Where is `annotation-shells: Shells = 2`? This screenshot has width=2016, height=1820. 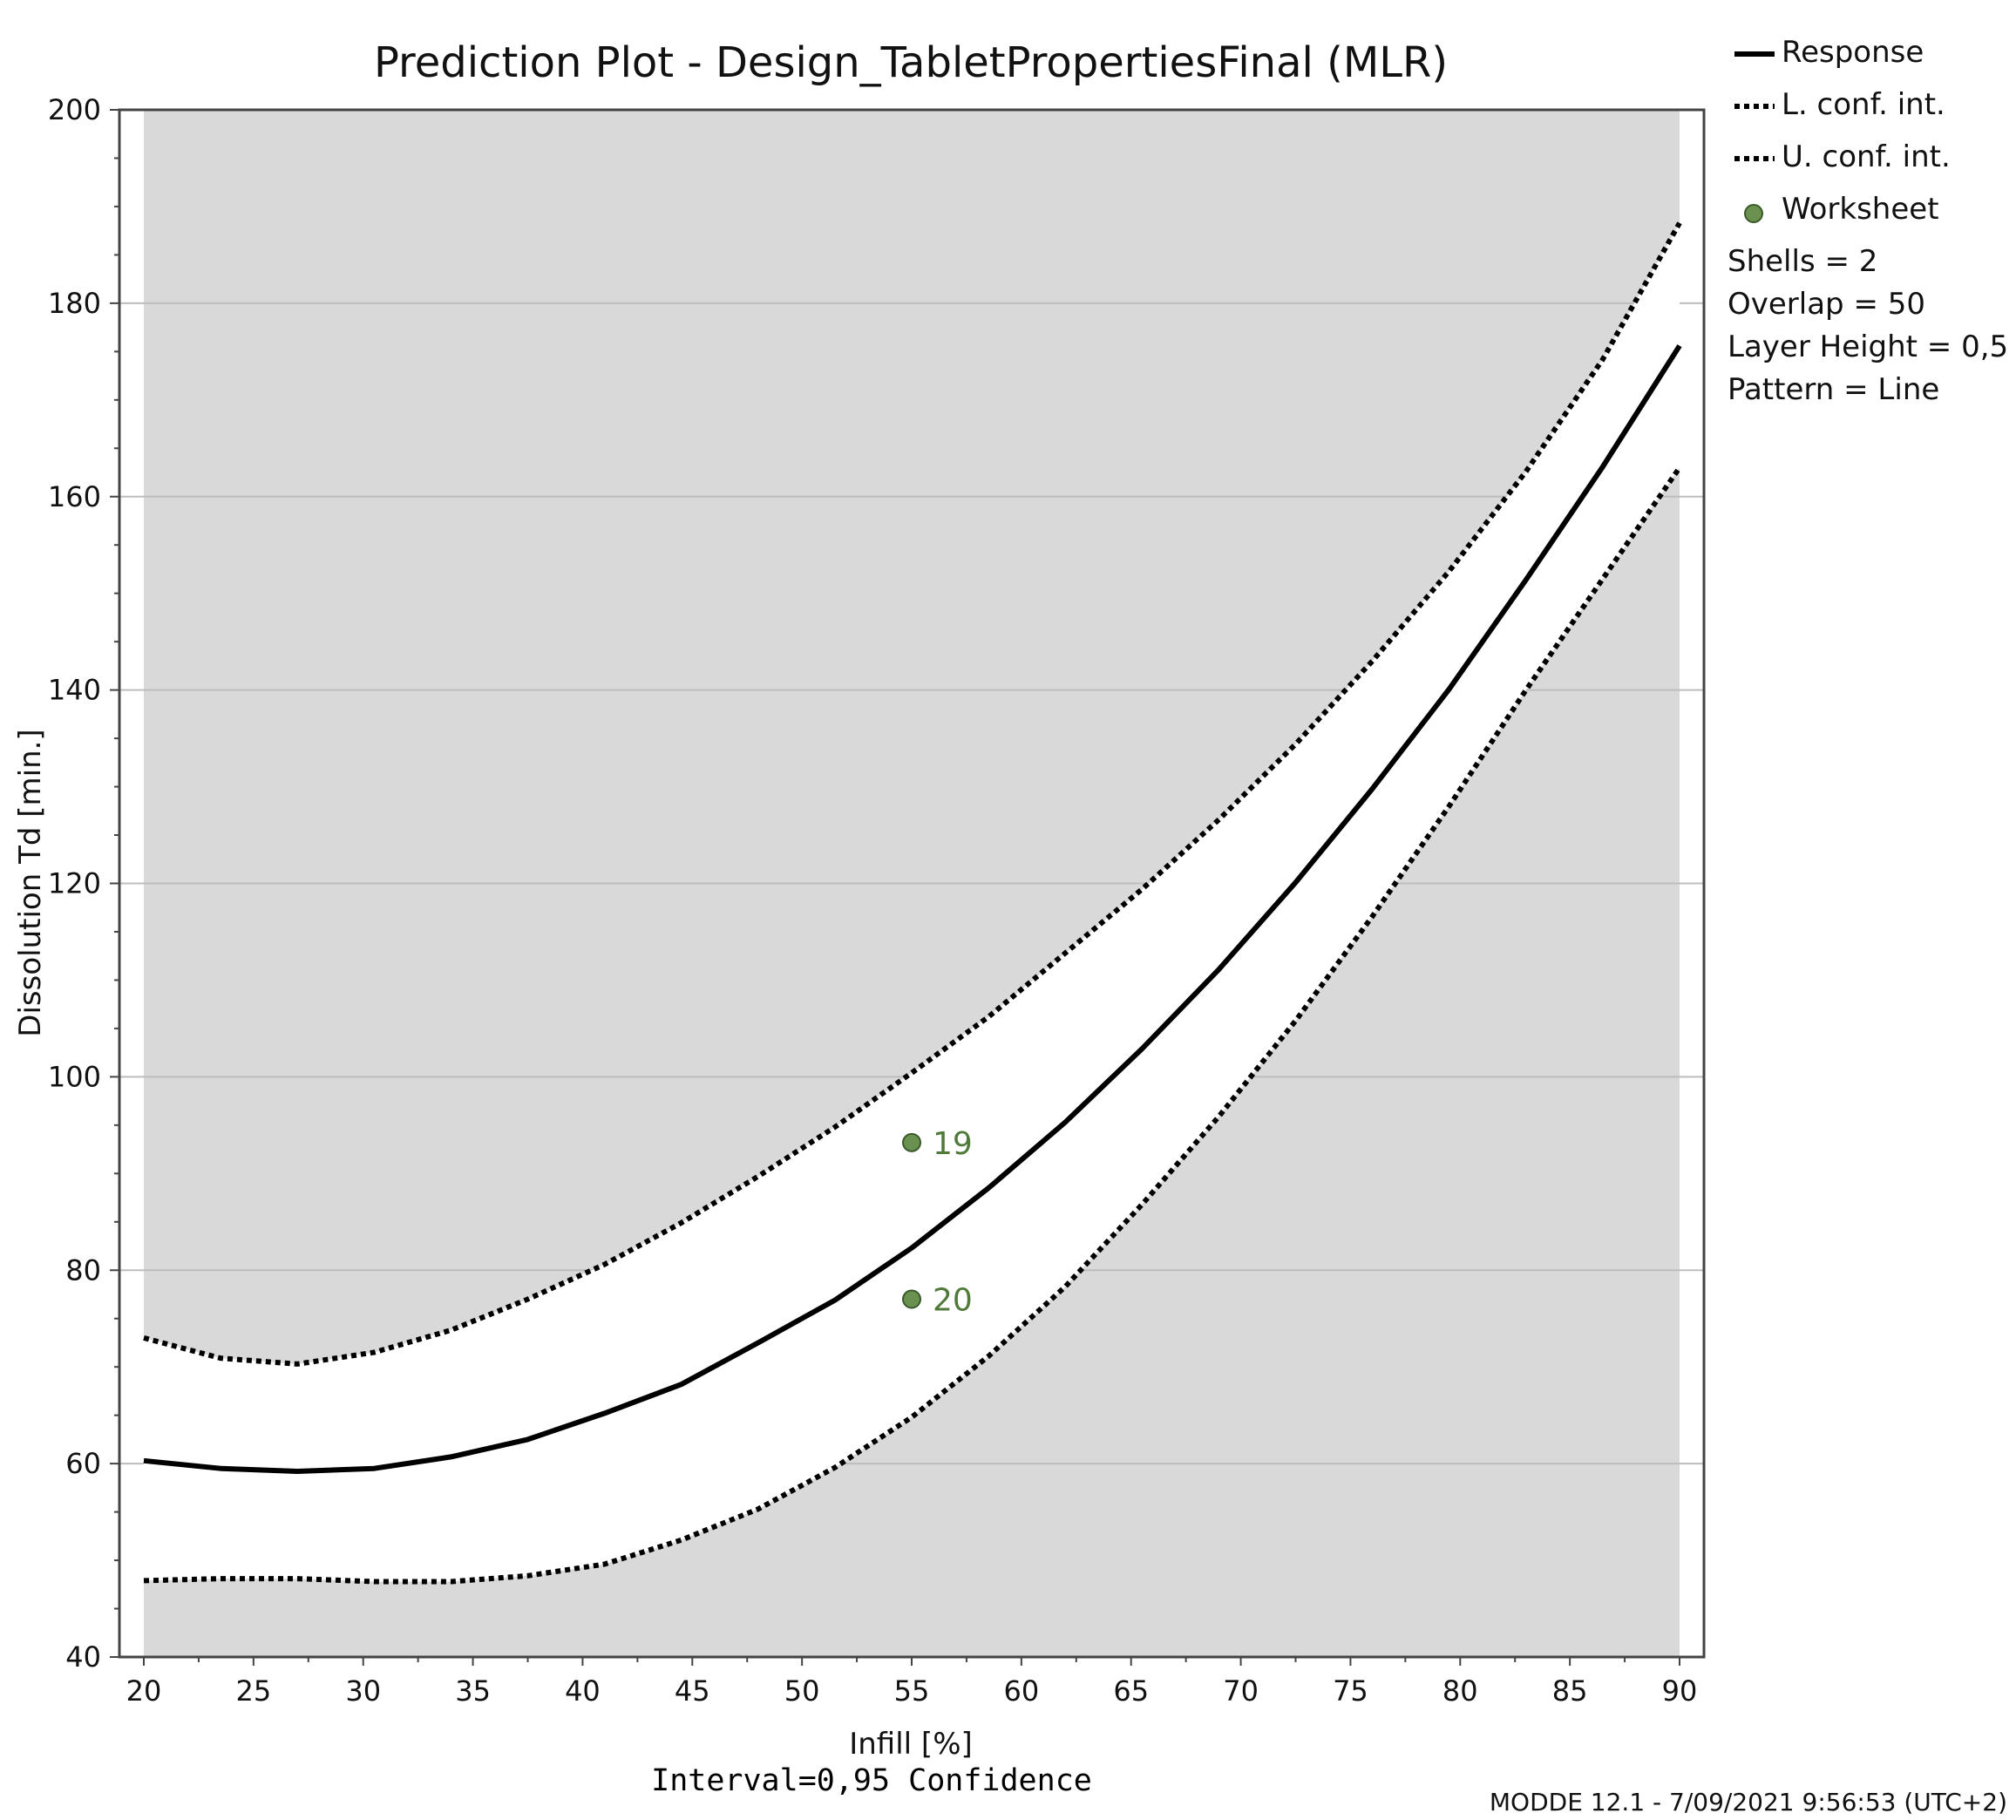
annotation-shells: Shells = 2 is located at coordinates (1802, 261).